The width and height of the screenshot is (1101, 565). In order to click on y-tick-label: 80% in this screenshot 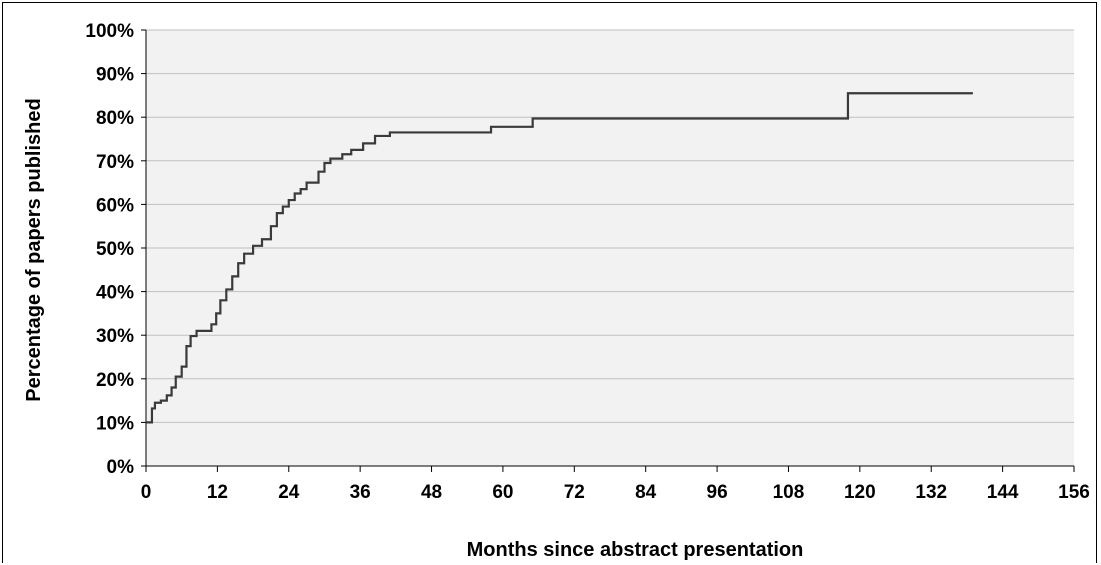, I will do `click(115, 118)`.